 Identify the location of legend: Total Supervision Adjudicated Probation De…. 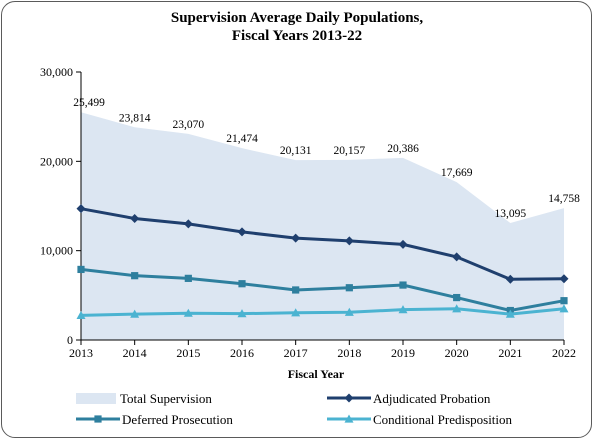
(294, 409).